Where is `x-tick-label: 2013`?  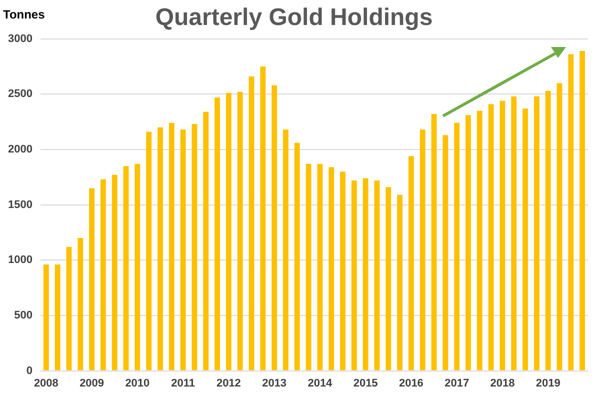 x-tick-label: 2013 is located at coordinates (274, 383).